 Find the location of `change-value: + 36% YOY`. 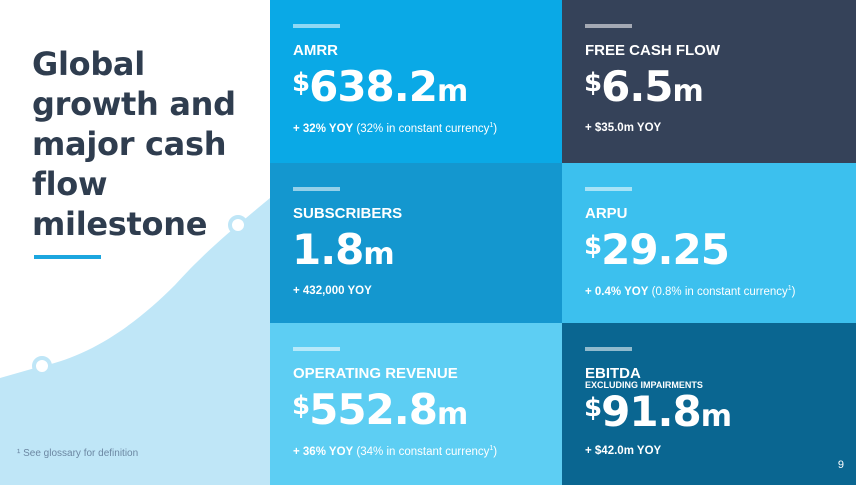

change-value: + 36% YOY is located at coordinates (323, 451).